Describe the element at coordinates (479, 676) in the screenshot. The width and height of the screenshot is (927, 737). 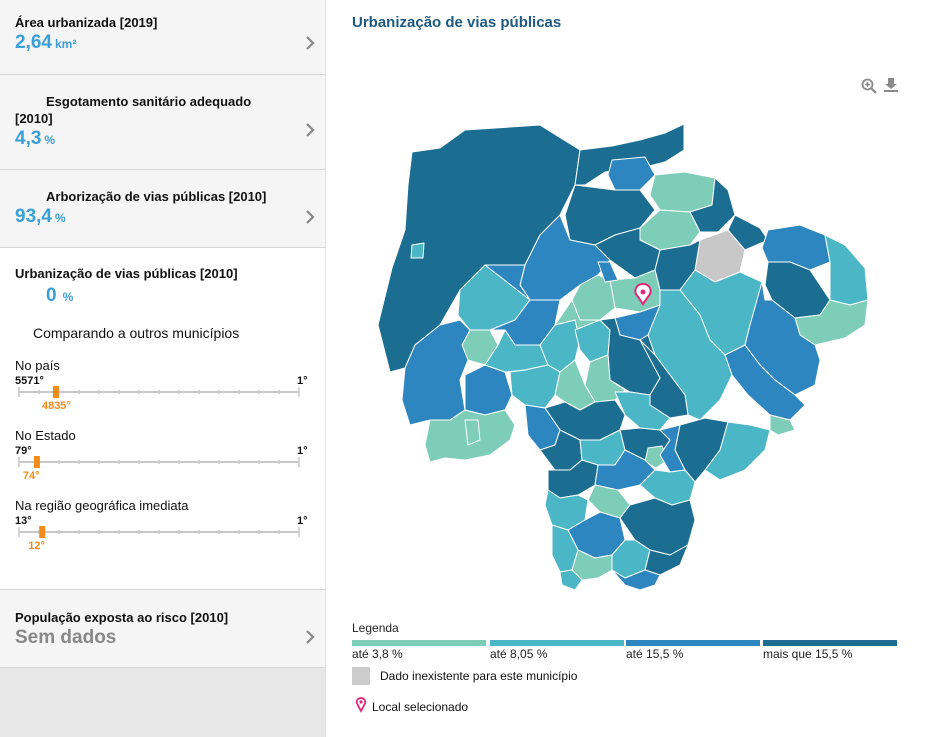
I see `no-data-label: Dado inexistente para este município` at that location.